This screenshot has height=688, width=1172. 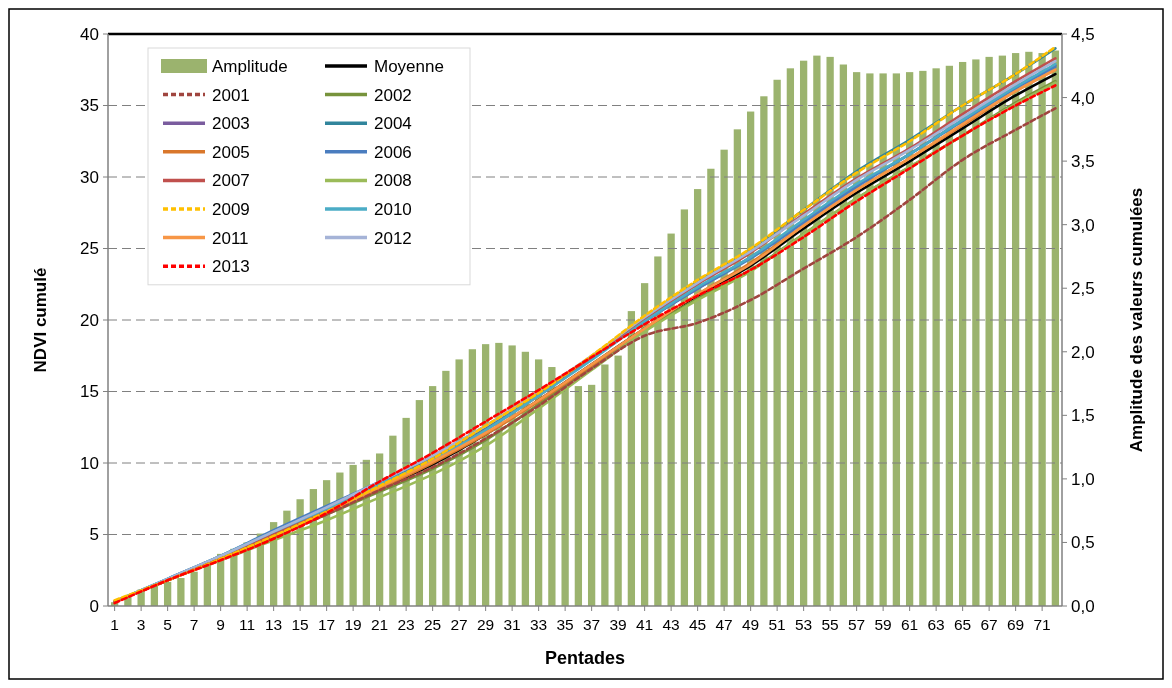 I want to click on x-tick-label: 67, so click(x=989, y=624).